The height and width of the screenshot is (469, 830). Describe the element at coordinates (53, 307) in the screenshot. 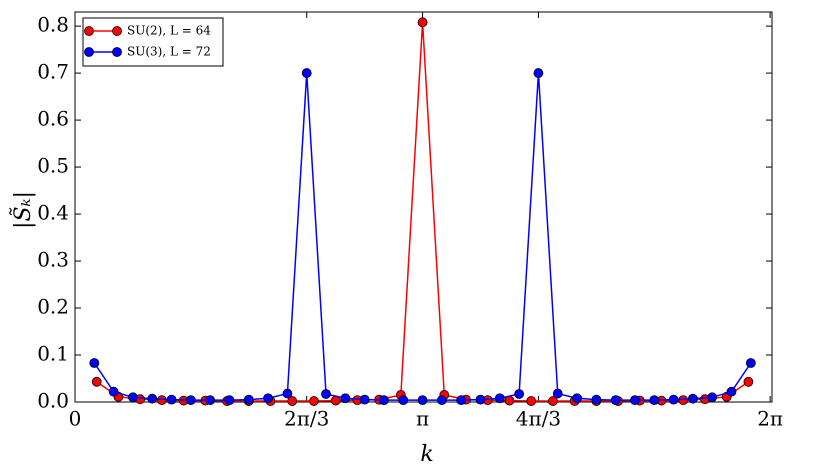

I see `y-tick-label: 0.2` at that location.